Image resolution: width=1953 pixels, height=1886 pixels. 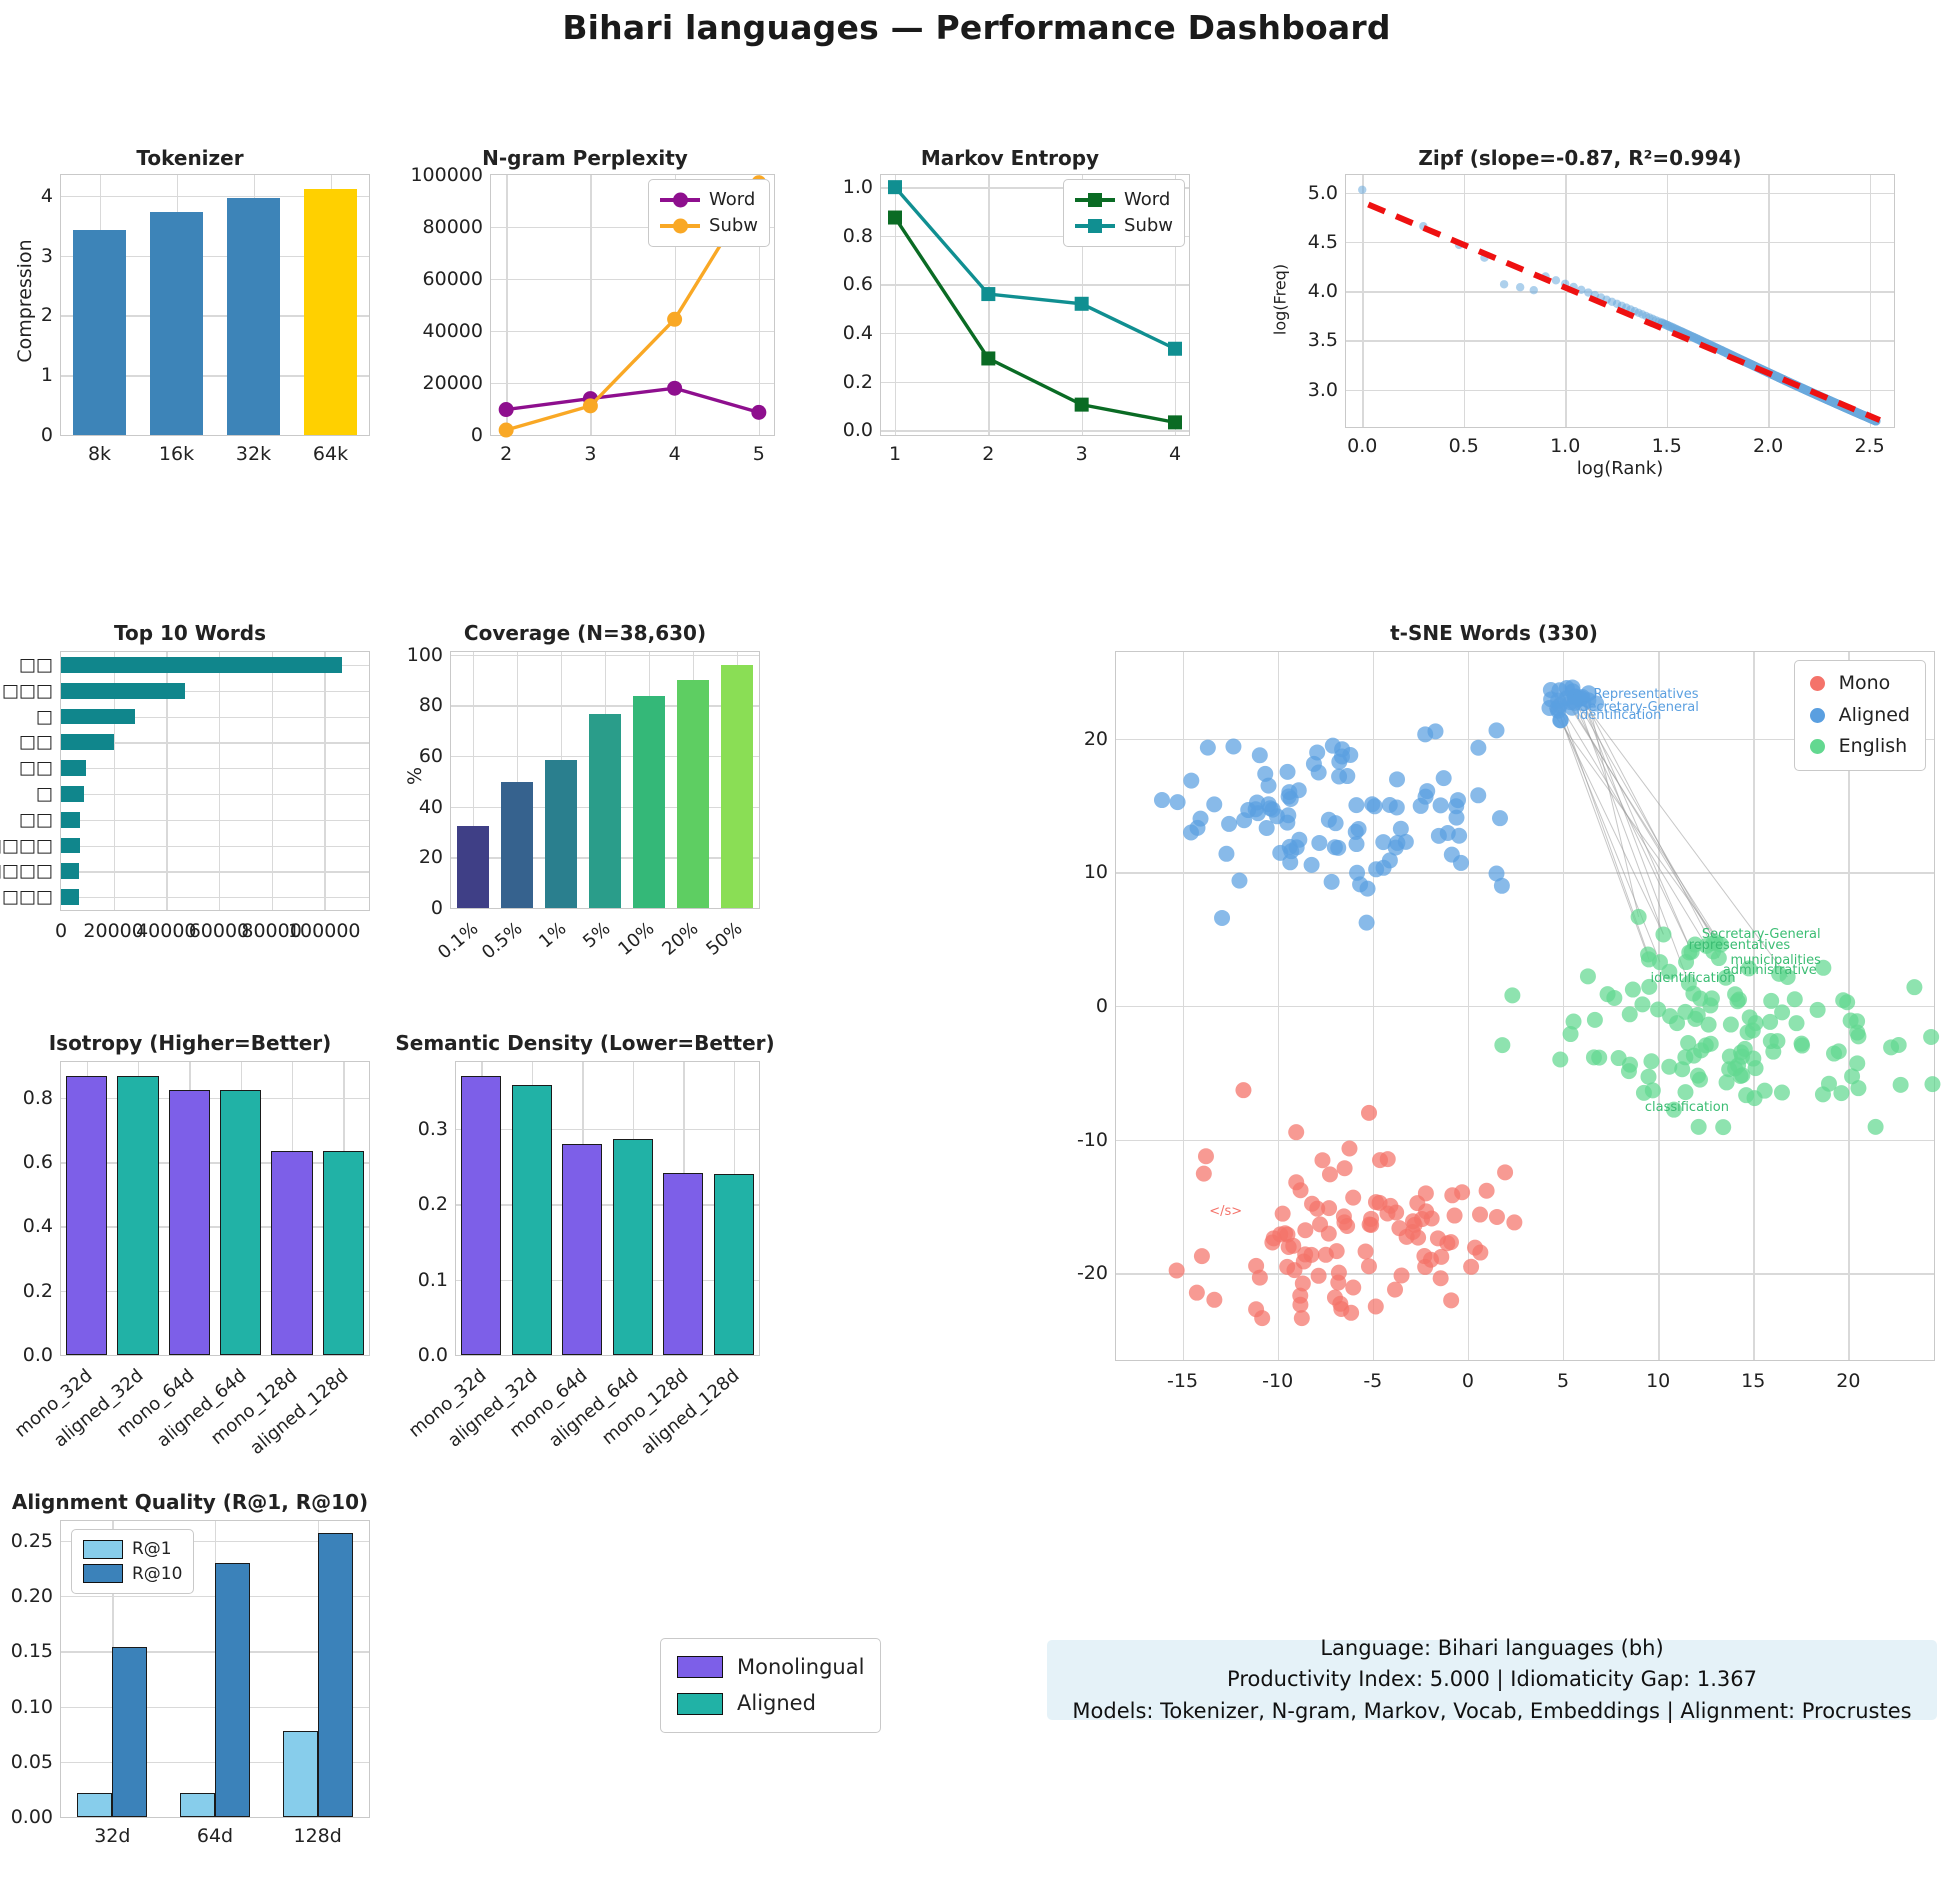 What do you see at coordinates (31, 1817) in the screenshot?
I see `y-tick-label: 0.00` at bounding box center [31, 1817].